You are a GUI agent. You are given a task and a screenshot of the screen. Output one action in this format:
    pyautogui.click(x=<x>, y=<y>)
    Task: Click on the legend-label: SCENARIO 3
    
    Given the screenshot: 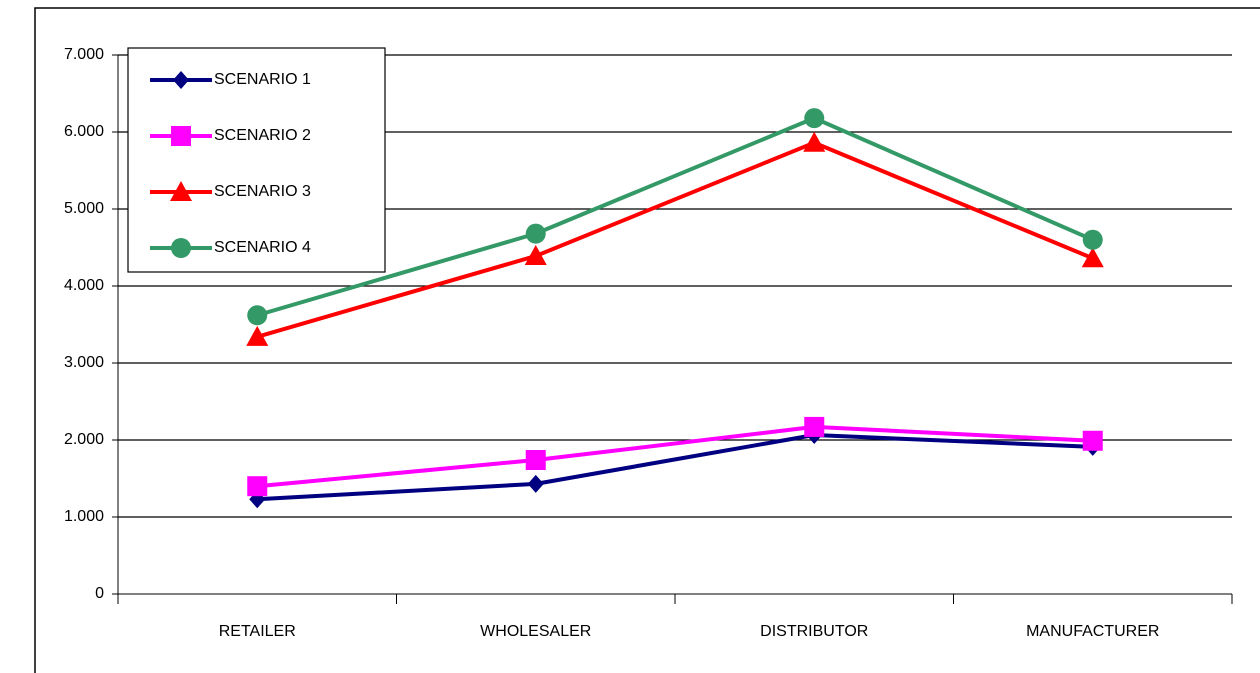 What is the action you would take?
    pyautogui.click(x=262, y=191)
    